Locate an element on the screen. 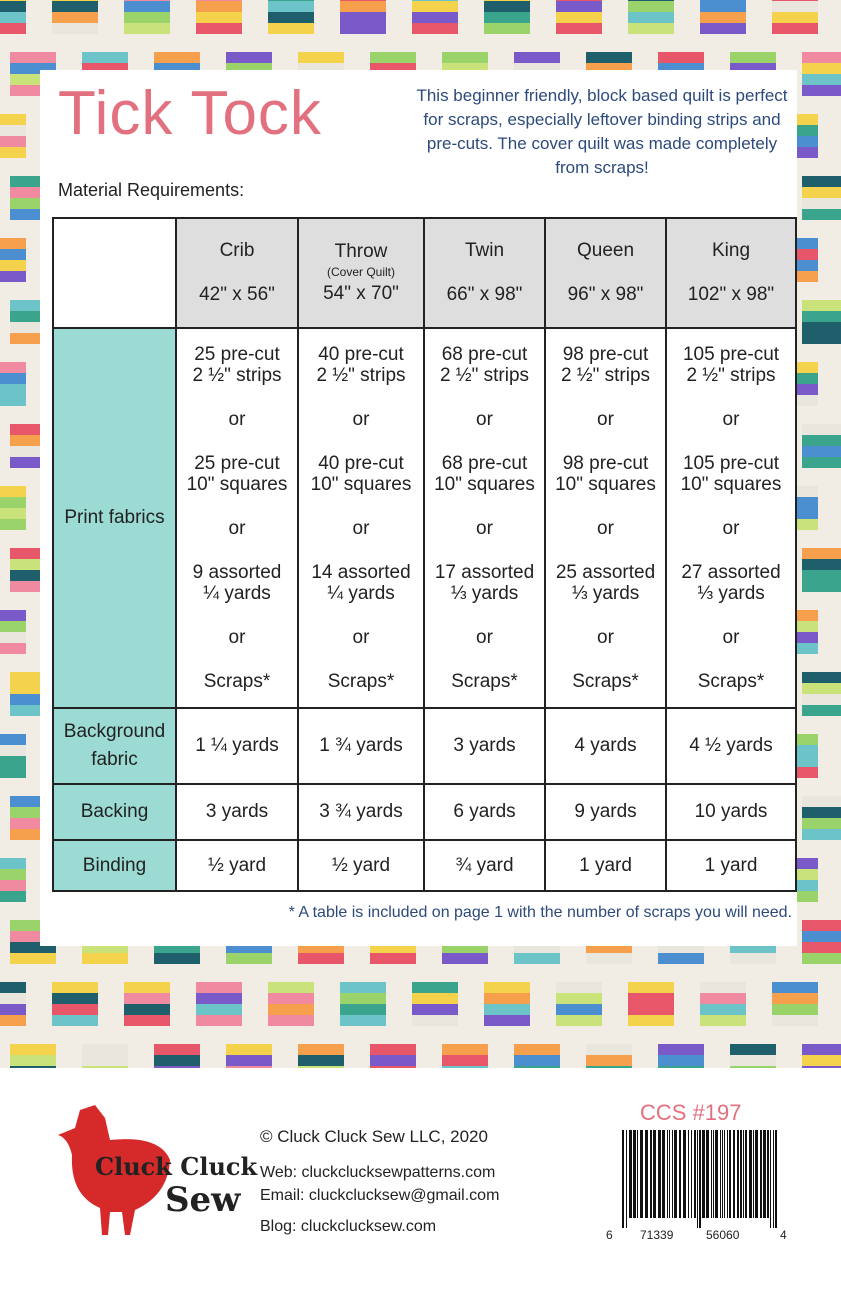 Image resolution: width=841 pixels, height=1300 pixels. size-dimensions: 102" x 98" is located at coordinates (731, 294).